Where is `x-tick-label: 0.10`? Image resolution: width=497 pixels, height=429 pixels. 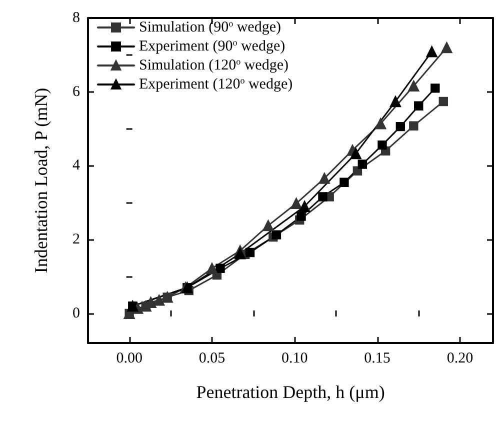
x-tick-label: 0.10 is located at coordinates (295, 358).